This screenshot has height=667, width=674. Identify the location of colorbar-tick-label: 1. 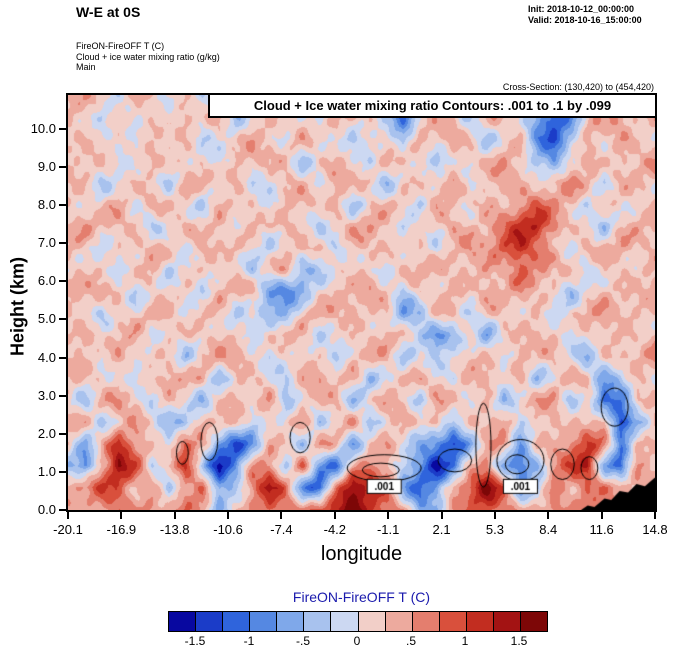
(465, 641).